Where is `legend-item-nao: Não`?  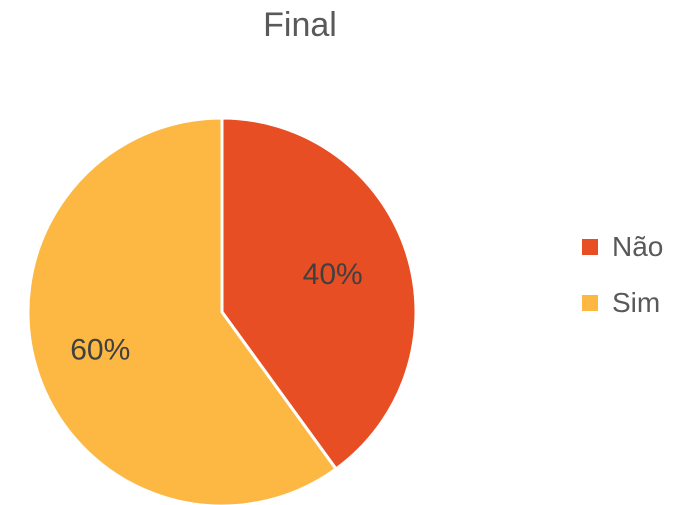 legend-item-nao: Não is located at coordinates (622, 247).